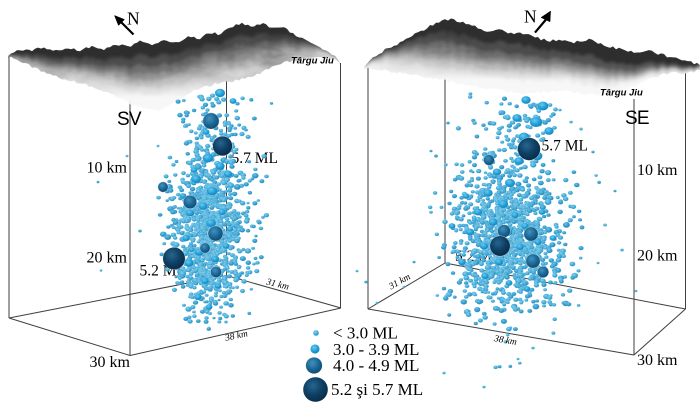 The width and height of the screenshot is (700, 419). Describe the element at coordinates (377, 389) in the screenshot. I see `svg-text: 5.2 şi 5.7 ML` at that location.